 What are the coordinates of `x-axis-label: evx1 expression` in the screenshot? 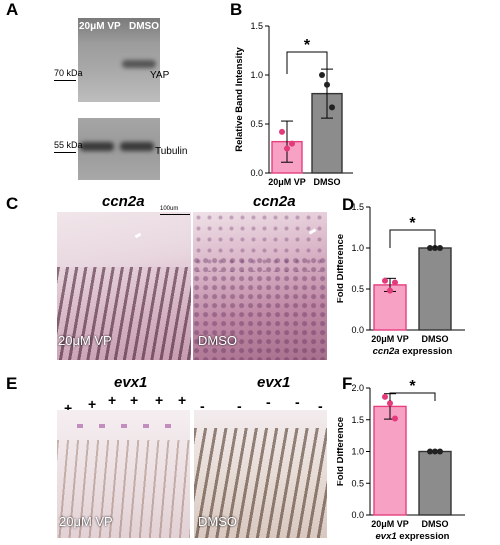 It's located at (413, 536).